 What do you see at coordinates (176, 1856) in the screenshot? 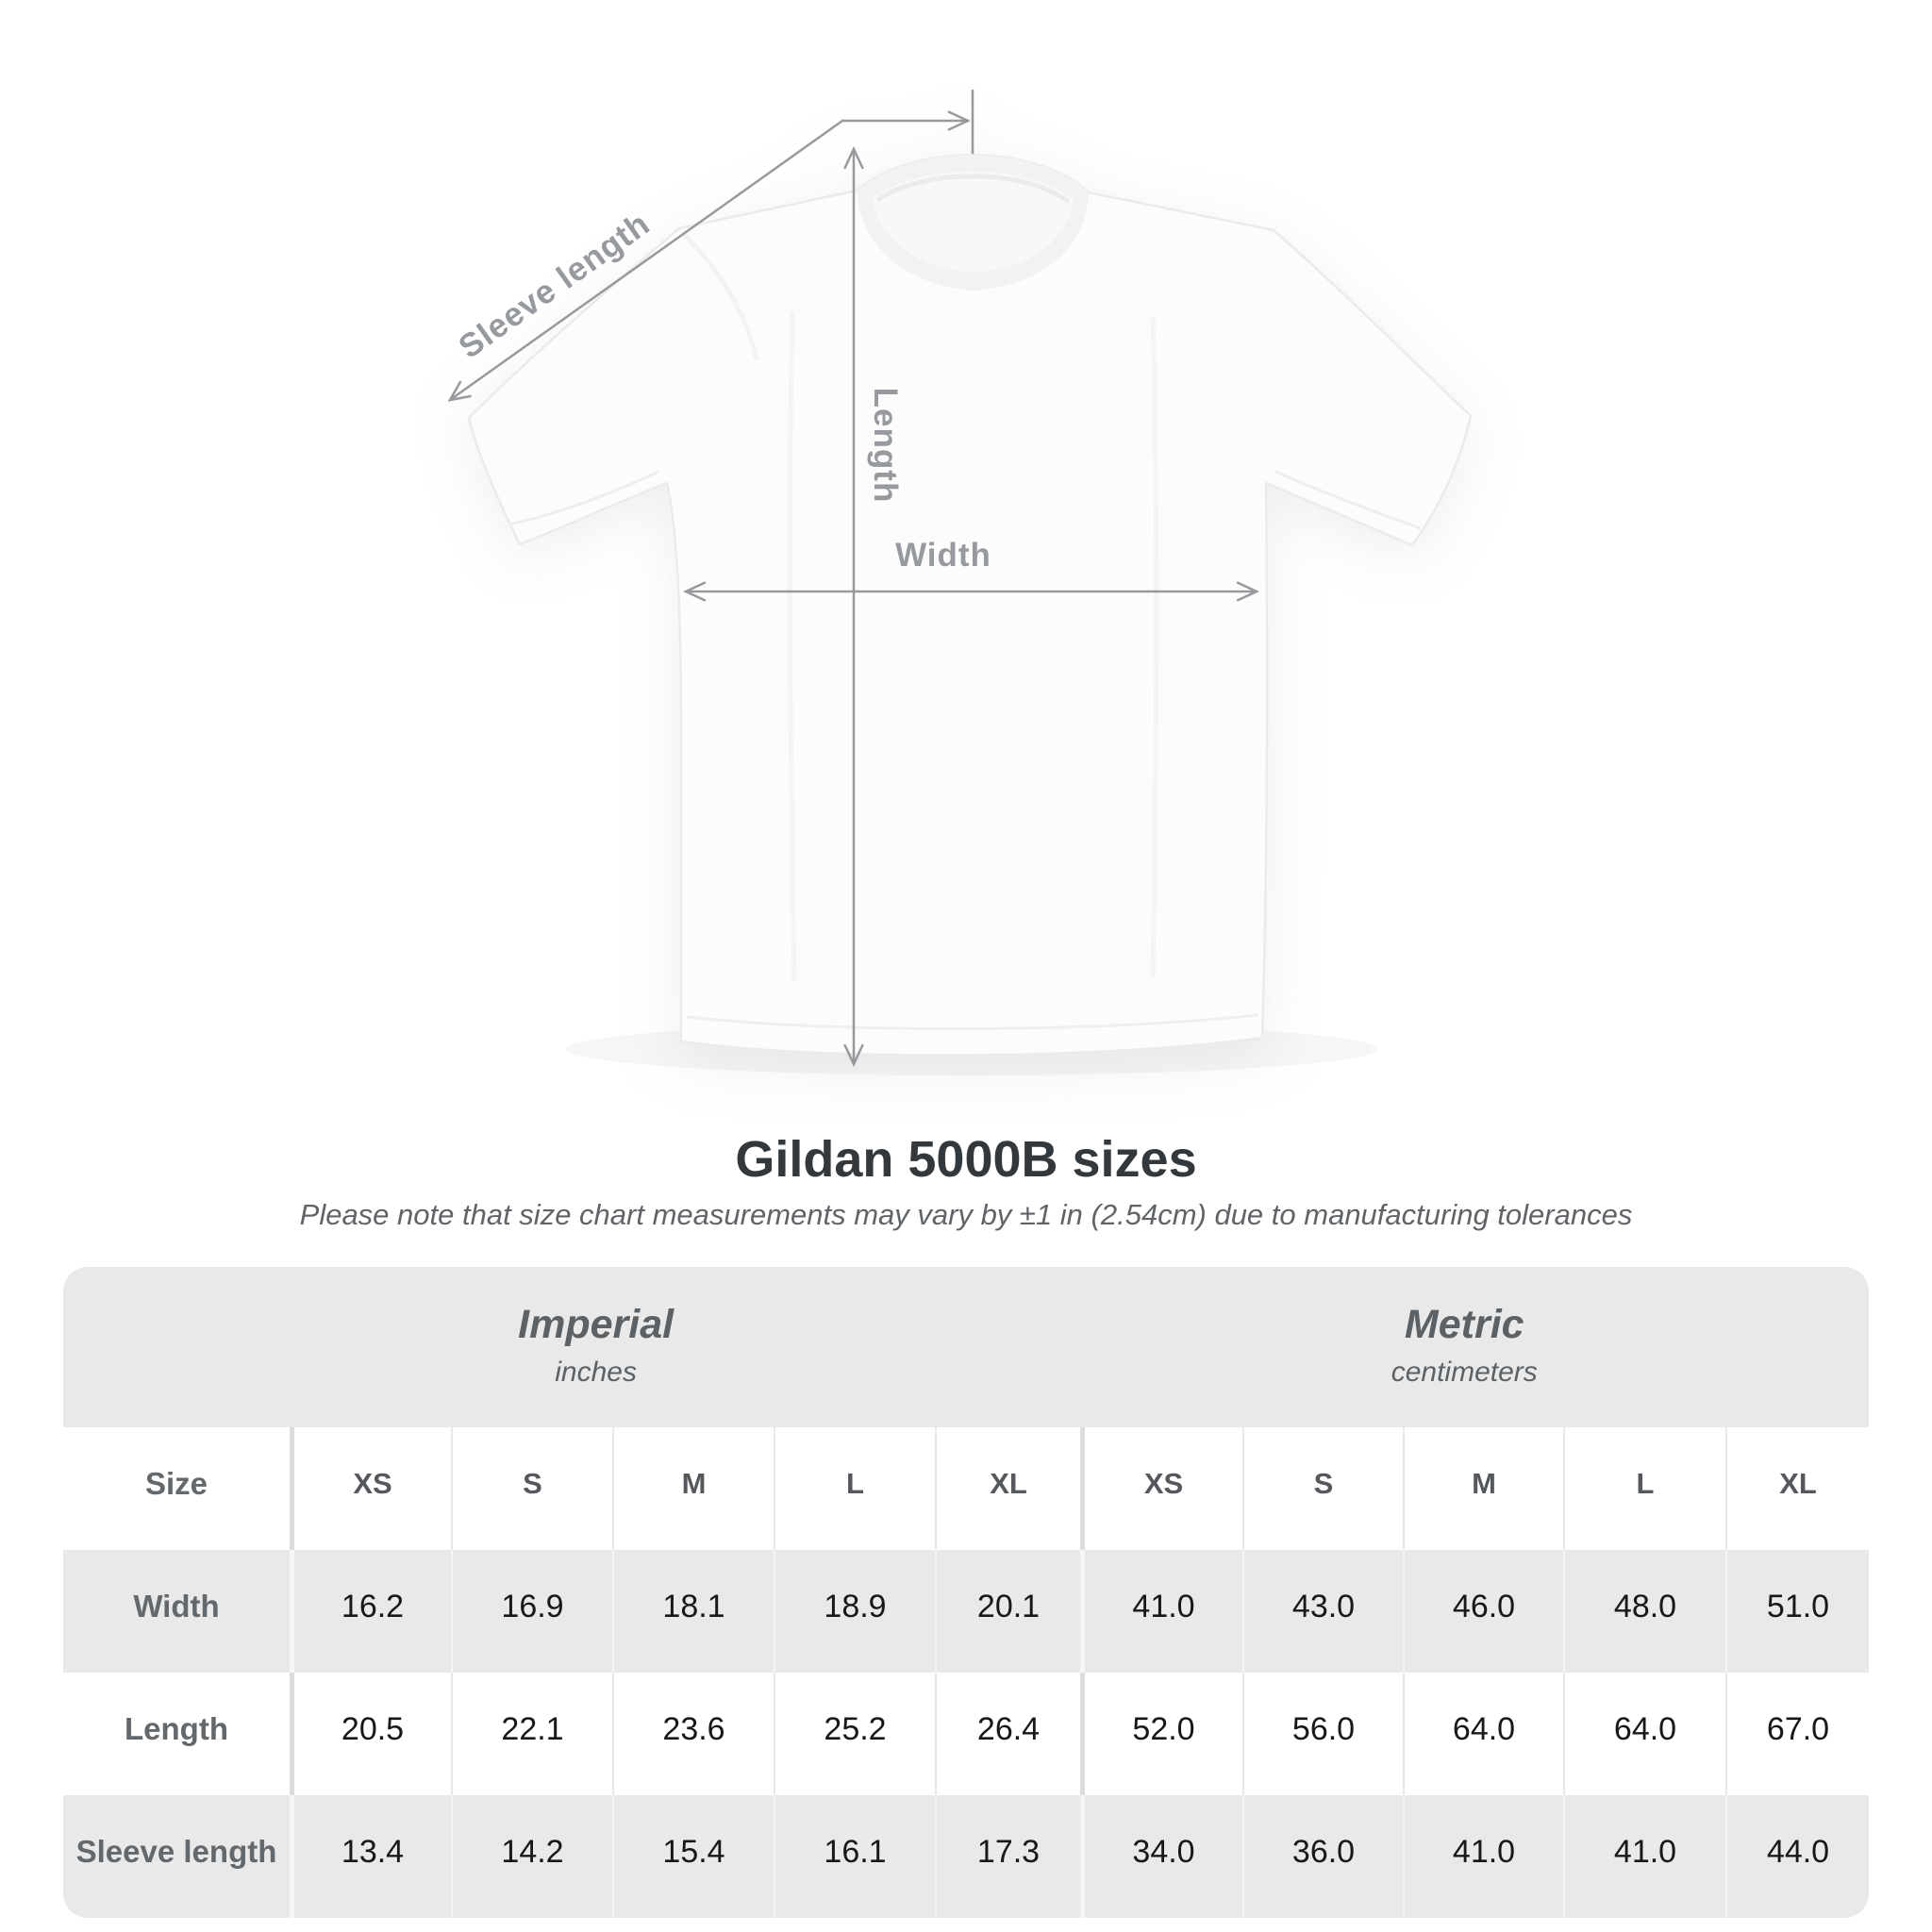
I see `row-label-sleeve-length: Sleeve length` at bounding box center [176, 1856].